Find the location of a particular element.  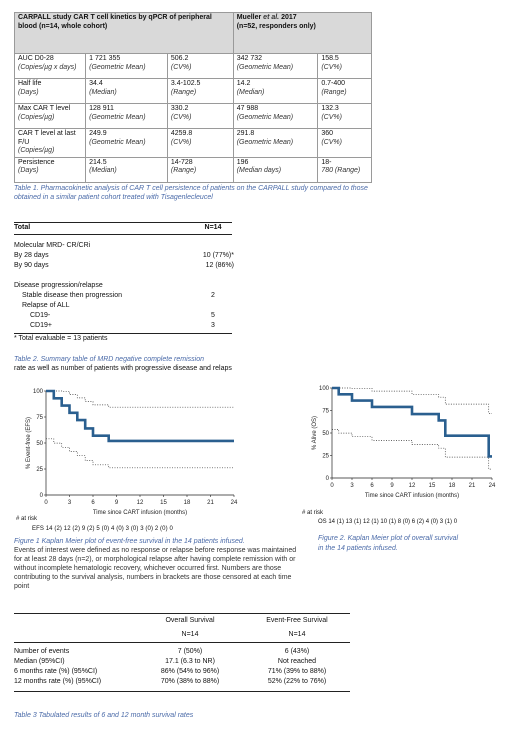

ci-upper-line is located at coordinates (412, 400).